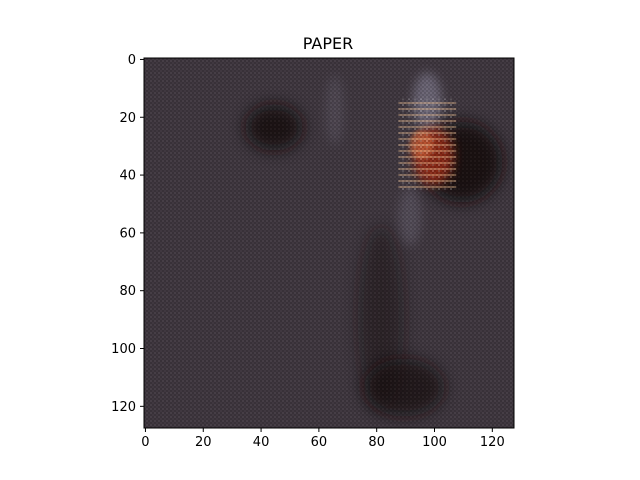  What do you see at coordinates (145, 442) in the screenshot?
I see `x-tick-label: 0` at bounding box center [145, 442].